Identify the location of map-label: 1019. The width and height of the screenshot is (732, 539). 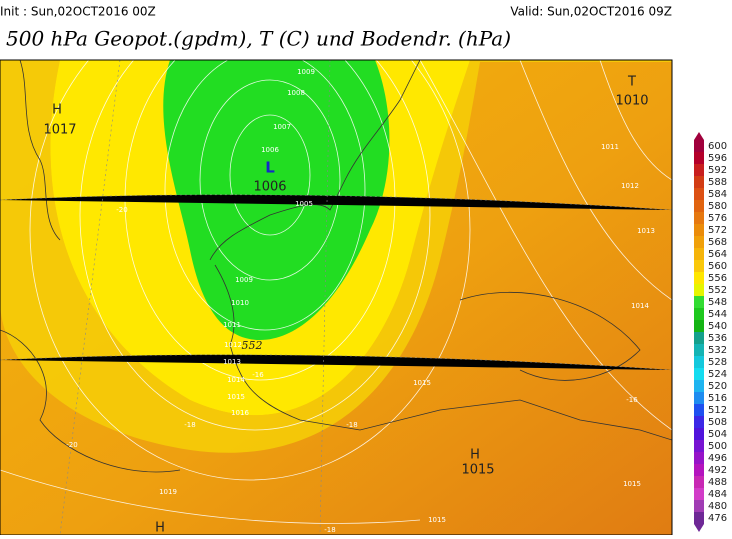
(168, 492).